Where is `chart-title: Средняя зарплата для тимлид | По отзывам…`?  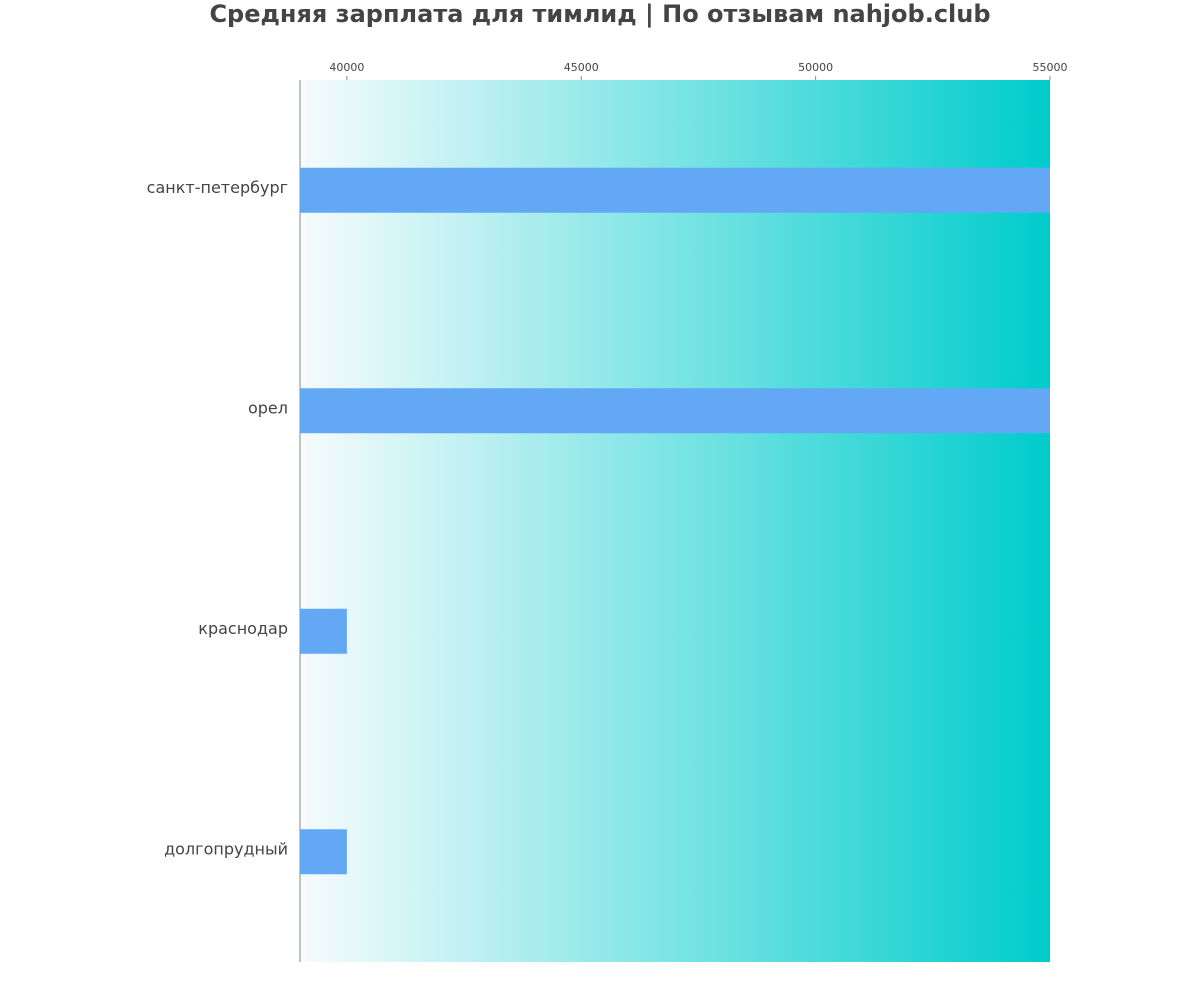 chart-title: Средняя зарплата для тимлид | По отзывам… is located at coordinates (599, 14).